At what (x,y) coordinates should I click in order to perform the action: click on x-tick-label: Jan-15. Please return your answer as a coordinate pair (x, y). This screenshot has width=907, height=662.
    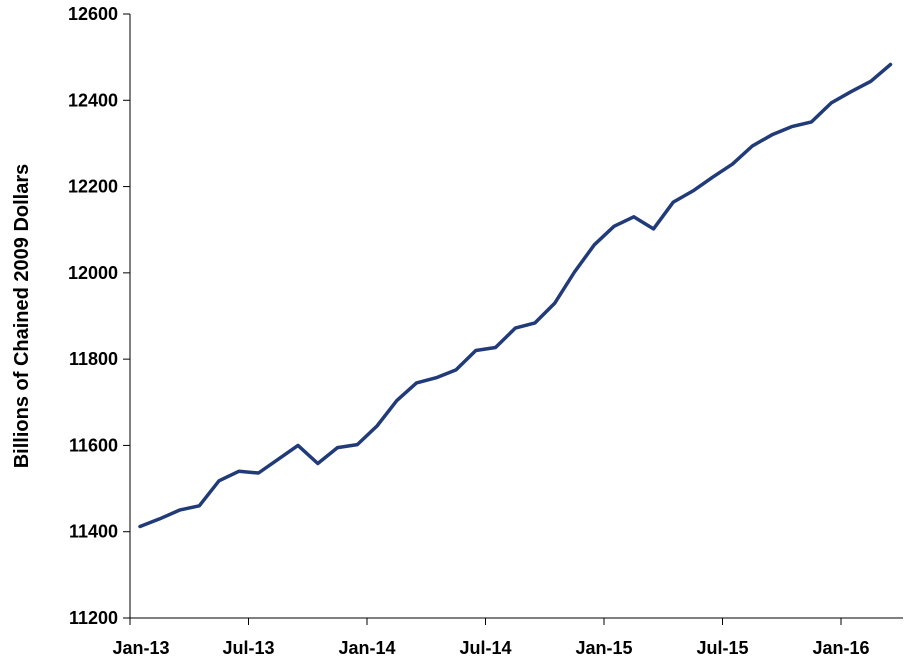
    Looking at the image, I should click on (603, 648).